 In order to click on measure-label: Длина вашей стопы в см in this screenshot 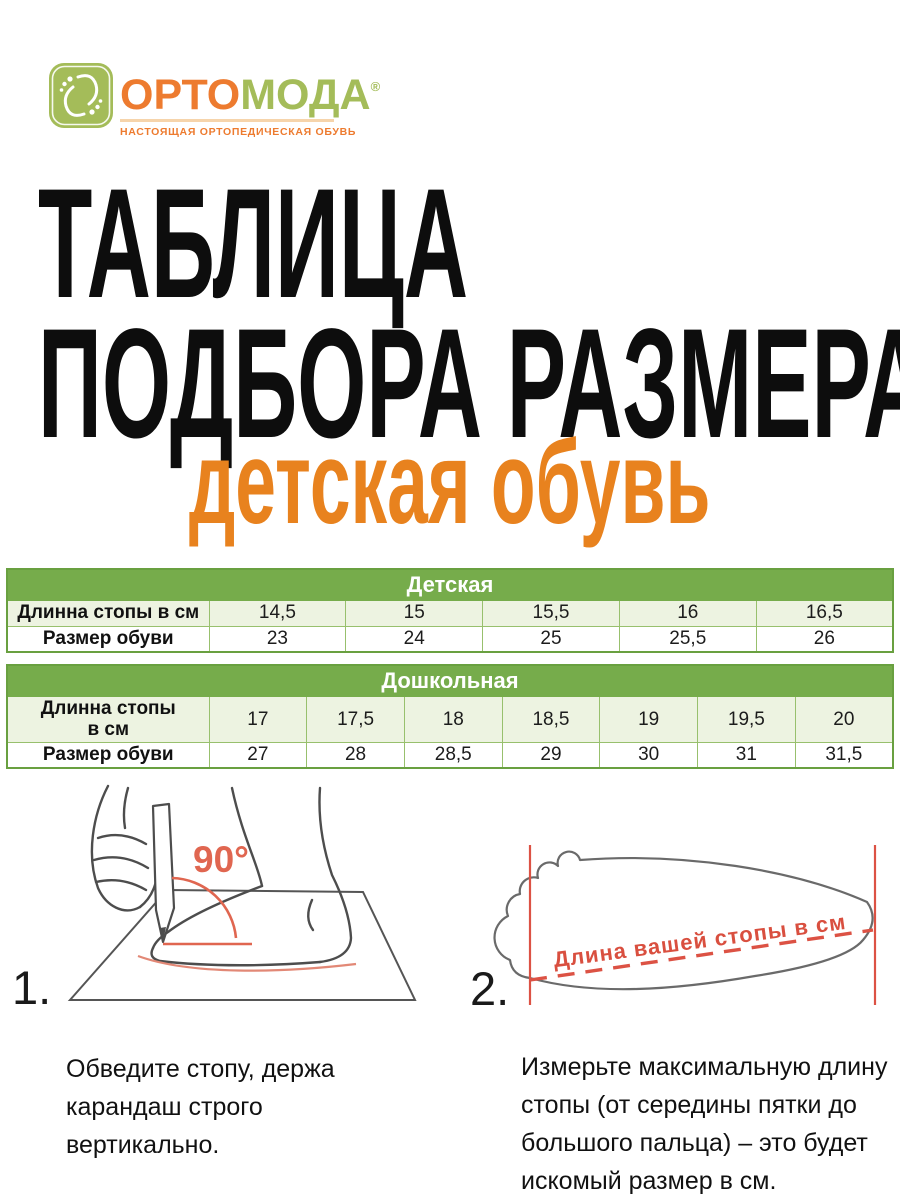, I will do `click(700, 940)`.